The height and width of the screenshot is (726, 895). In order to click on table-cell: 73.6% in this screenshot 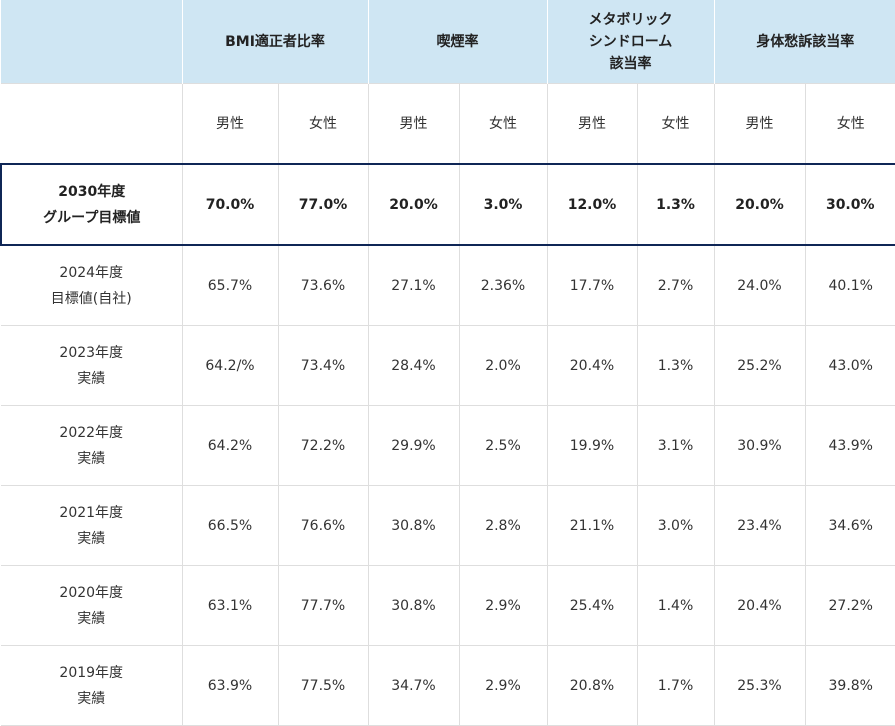, I will do `click(323, 285)`.